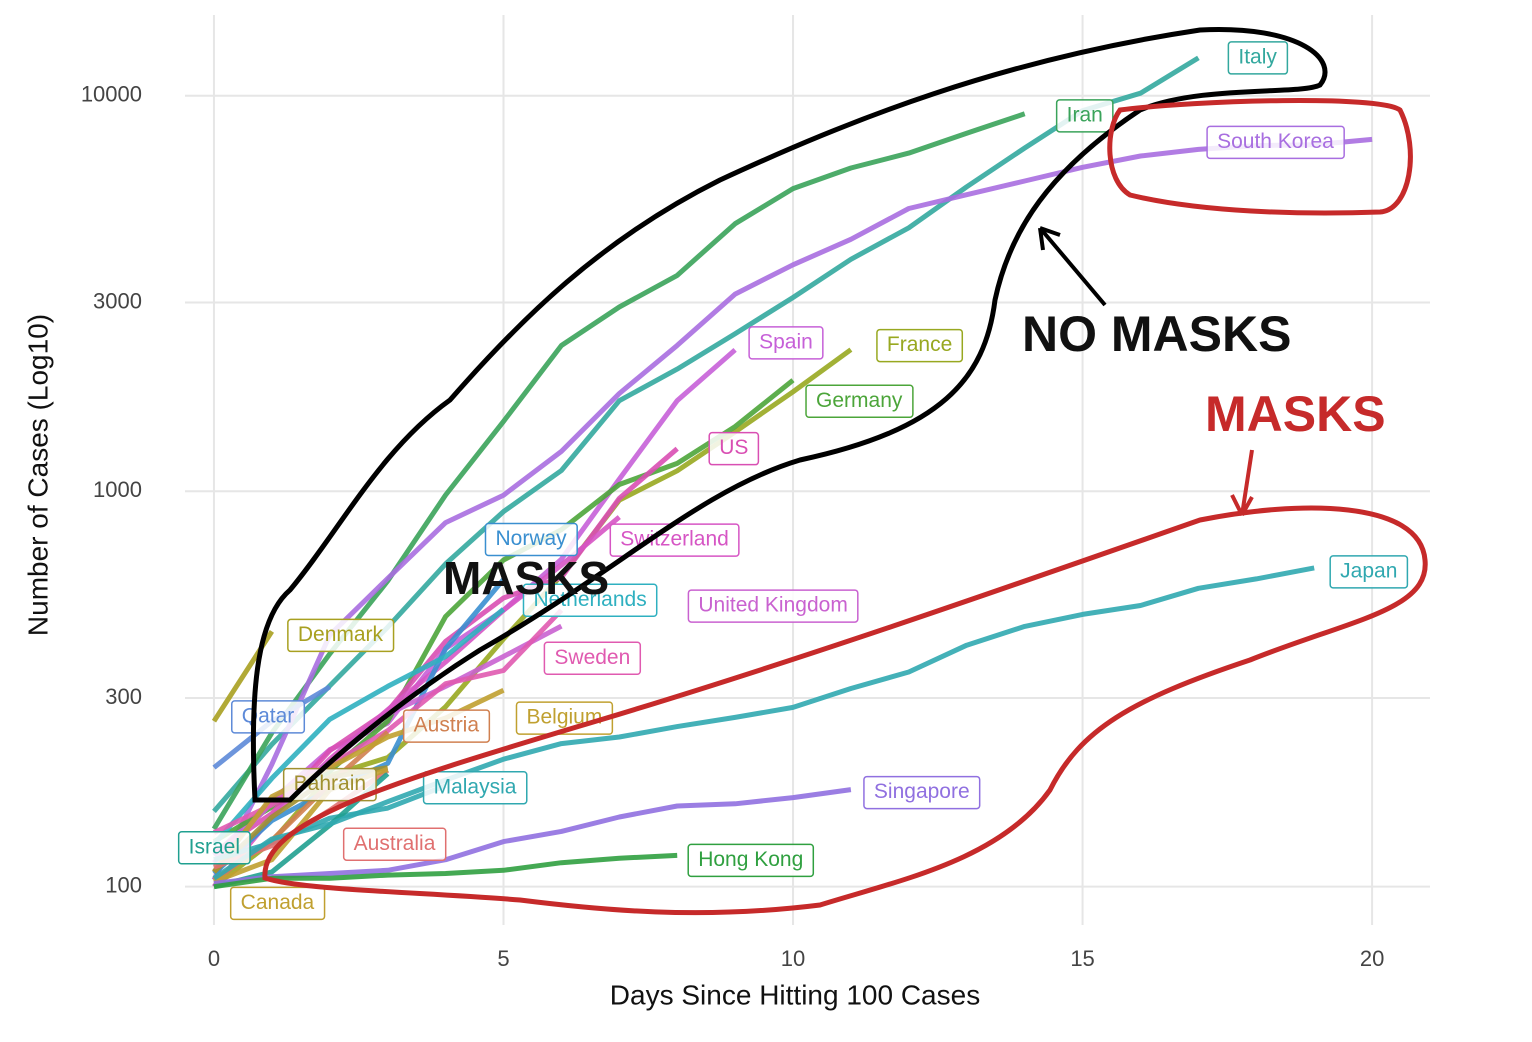  I want to click on series-label: Switzerland, so click(674, 540).